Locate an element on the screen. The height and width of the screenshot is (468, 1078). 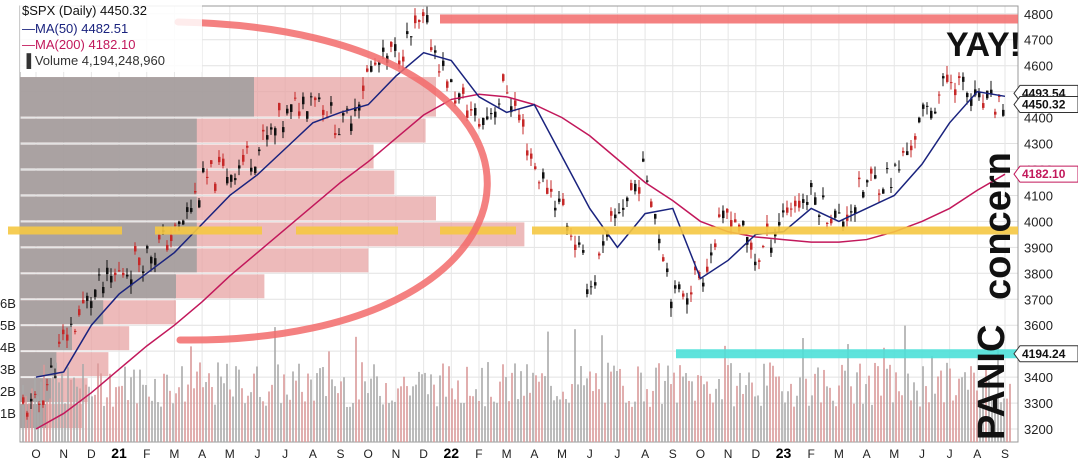
x-tick-label: 21 is located at coordinates (119, 453).